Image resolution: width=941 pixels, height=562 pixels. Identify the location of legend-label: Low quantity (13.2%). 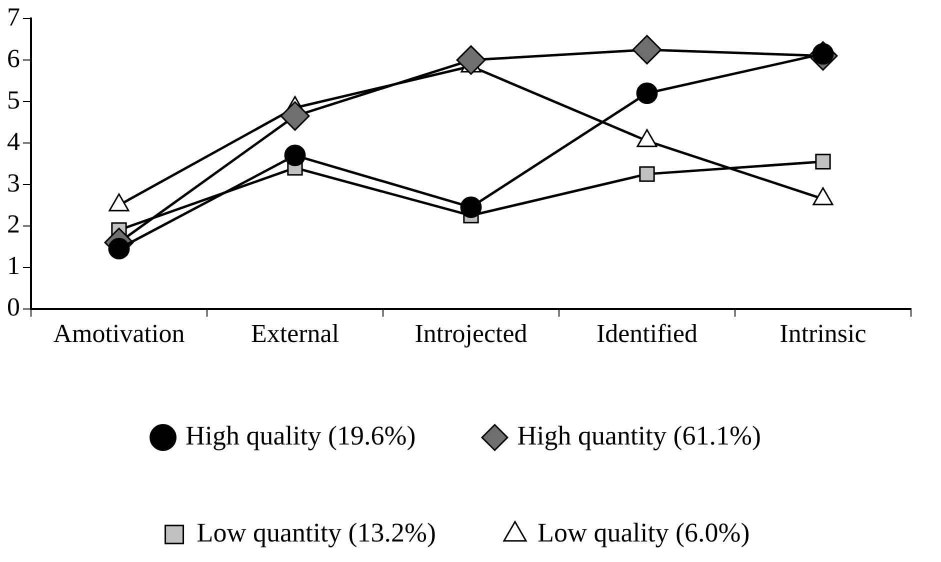
(316, 533).